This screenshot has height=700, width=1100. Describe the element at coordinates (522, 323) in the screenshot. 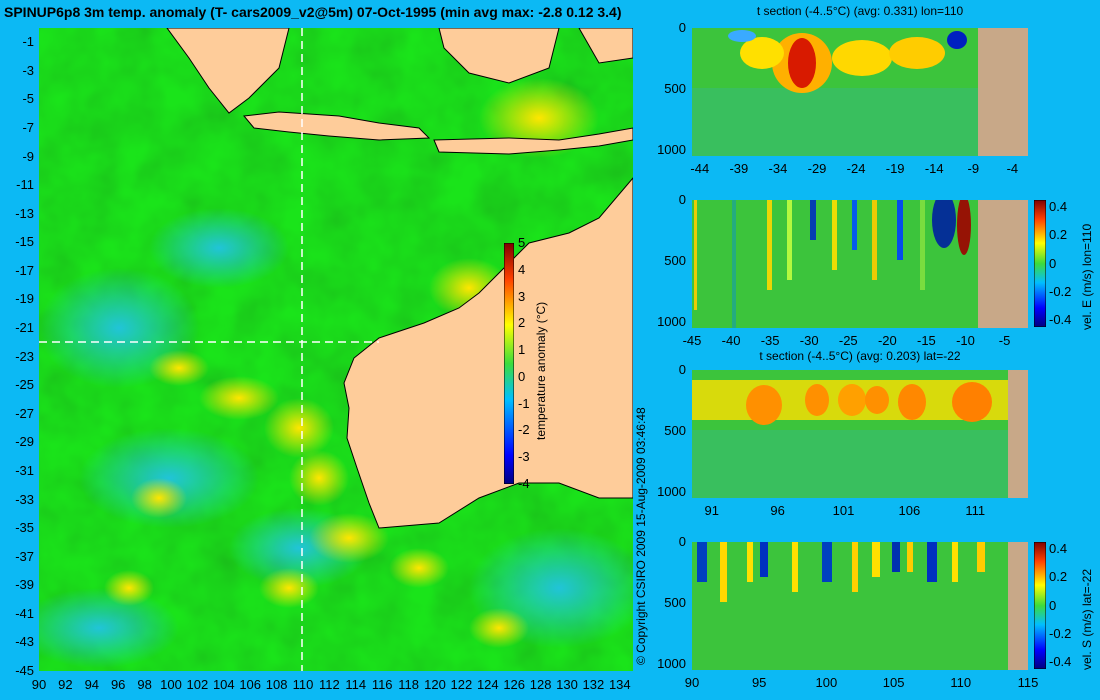

I see `map-colorbar-tick: 2` at that location.